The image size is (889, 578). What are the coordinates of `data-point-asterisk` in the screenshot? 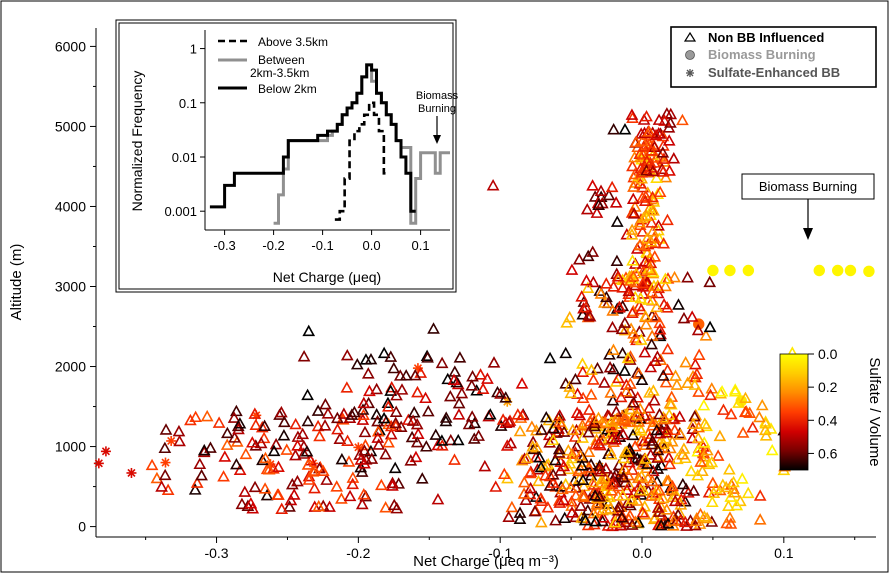 It's located at (165, 462).